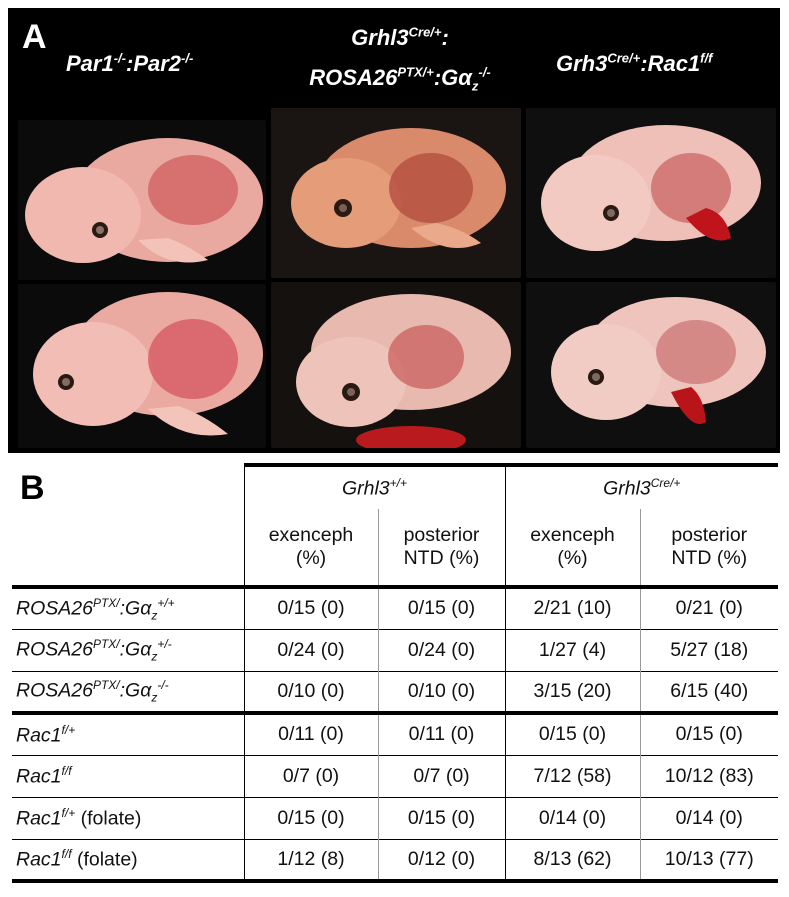  Describe the element at coordinates (572, 607) in the screenshot. I see `cell-value: 2/21 (10)` at that location.